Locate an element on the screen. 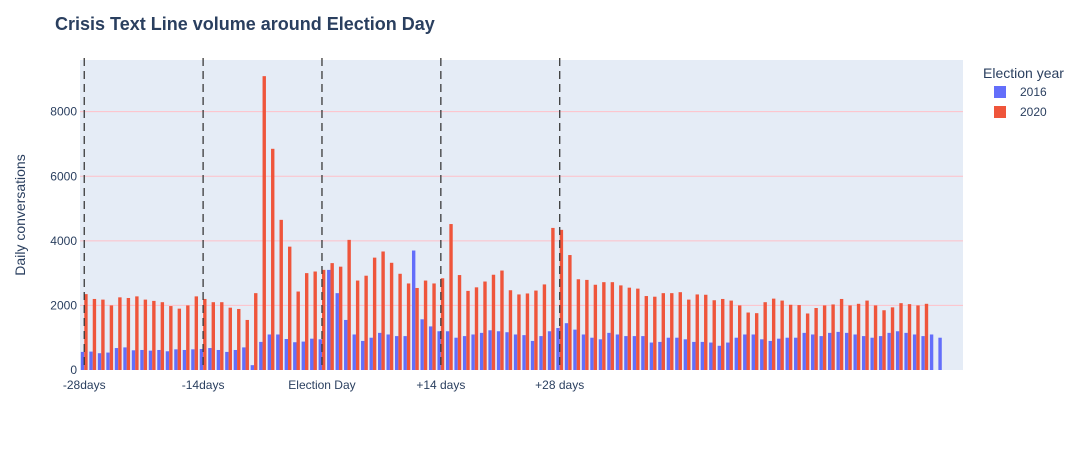  y-tick-label: 8000 is located at coordinates (63, 112).